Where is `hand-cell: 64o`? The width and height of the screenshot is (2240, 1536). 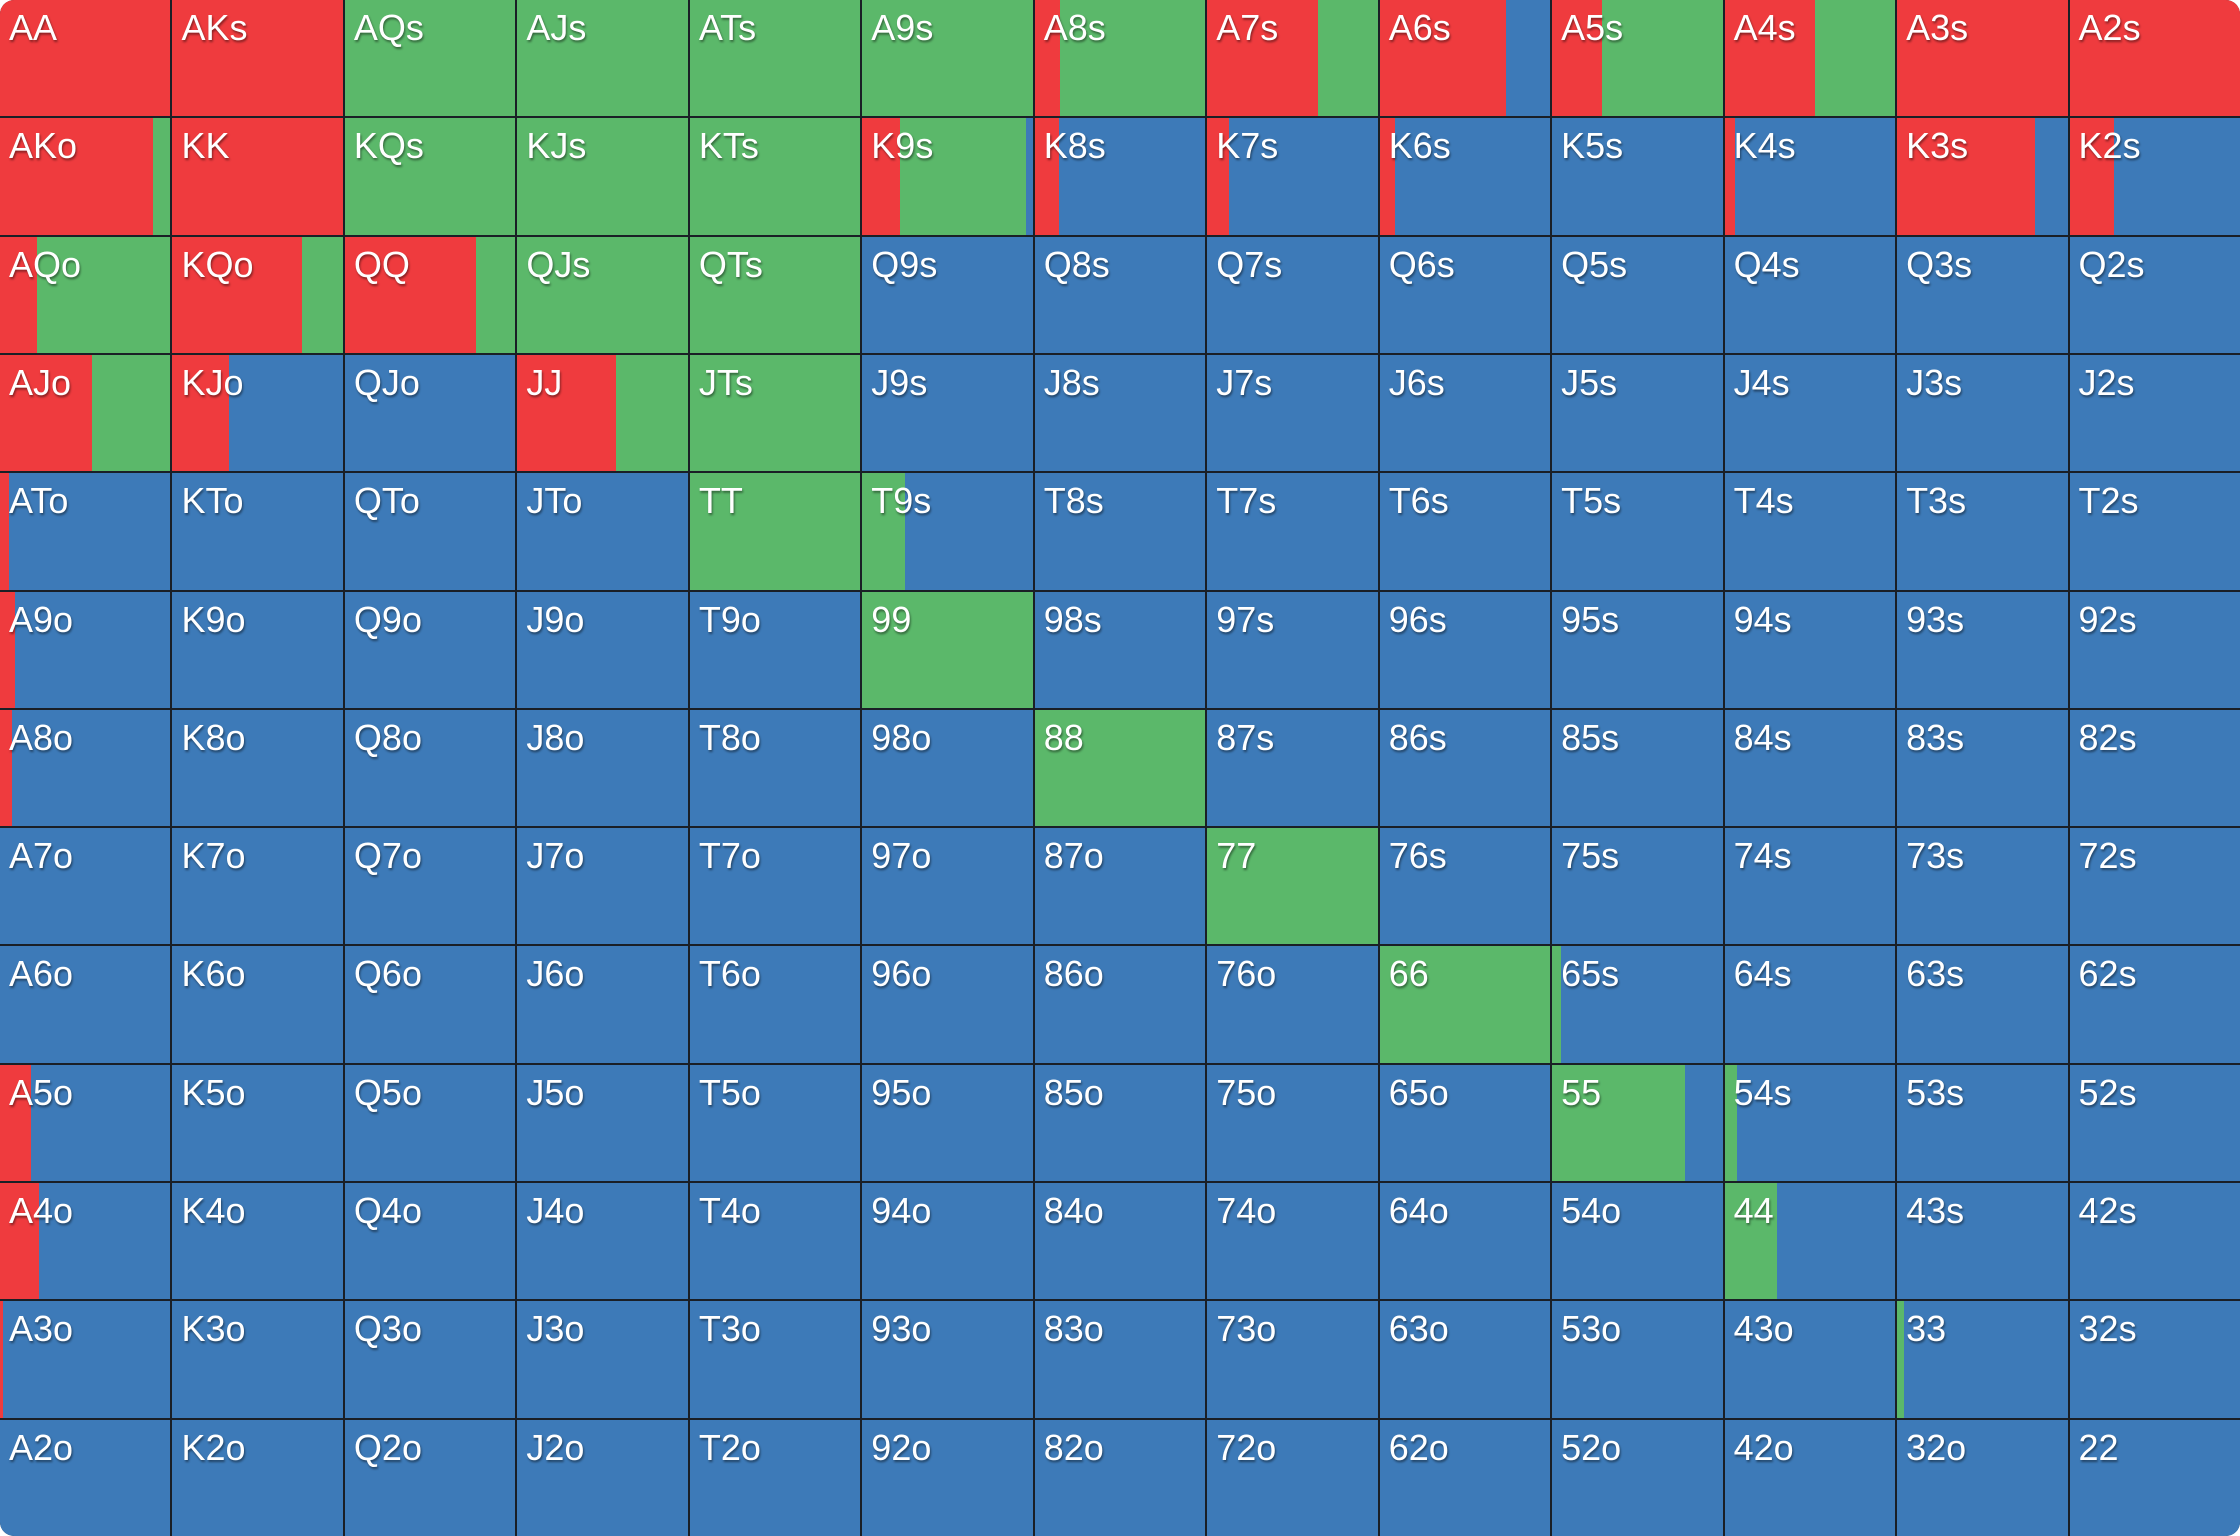 hand-cell: 64o is located at coordinates (1465, 1241).